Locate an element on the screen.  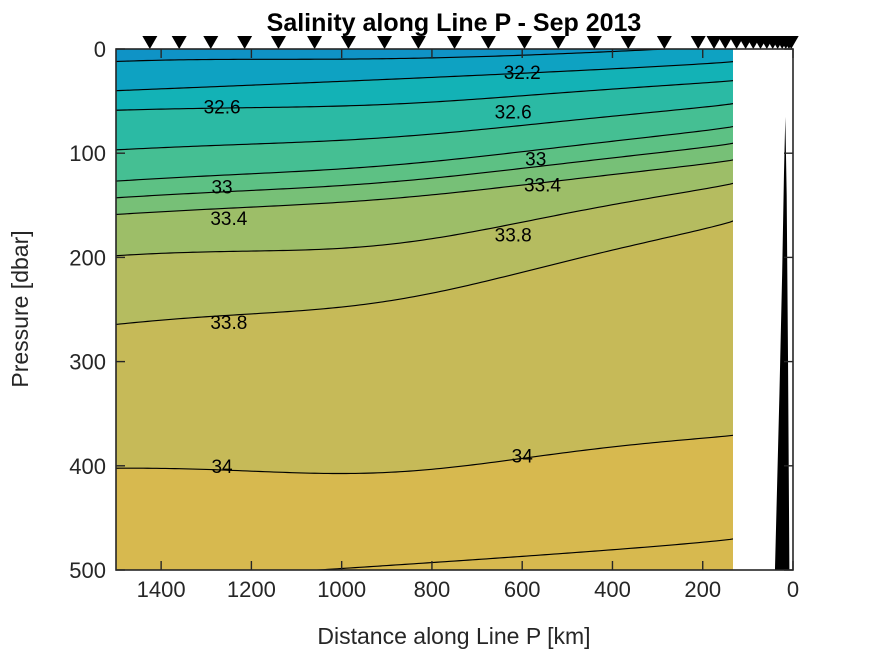
x-tick-label: 0 is located at coordinates (793, 589).